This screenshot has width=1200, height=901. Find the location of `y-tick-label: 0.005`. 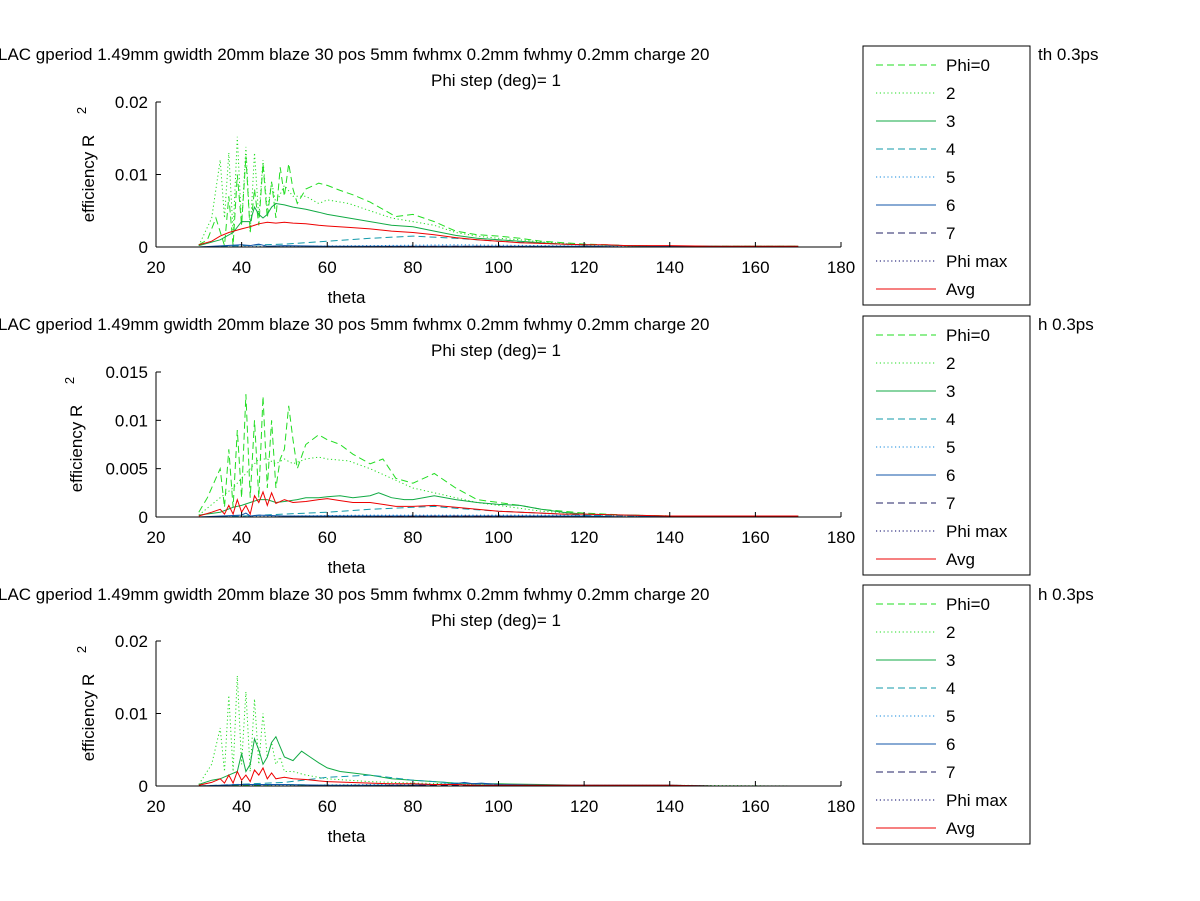

y-tick-label: 0.005 is located at coordinates (126, 469).